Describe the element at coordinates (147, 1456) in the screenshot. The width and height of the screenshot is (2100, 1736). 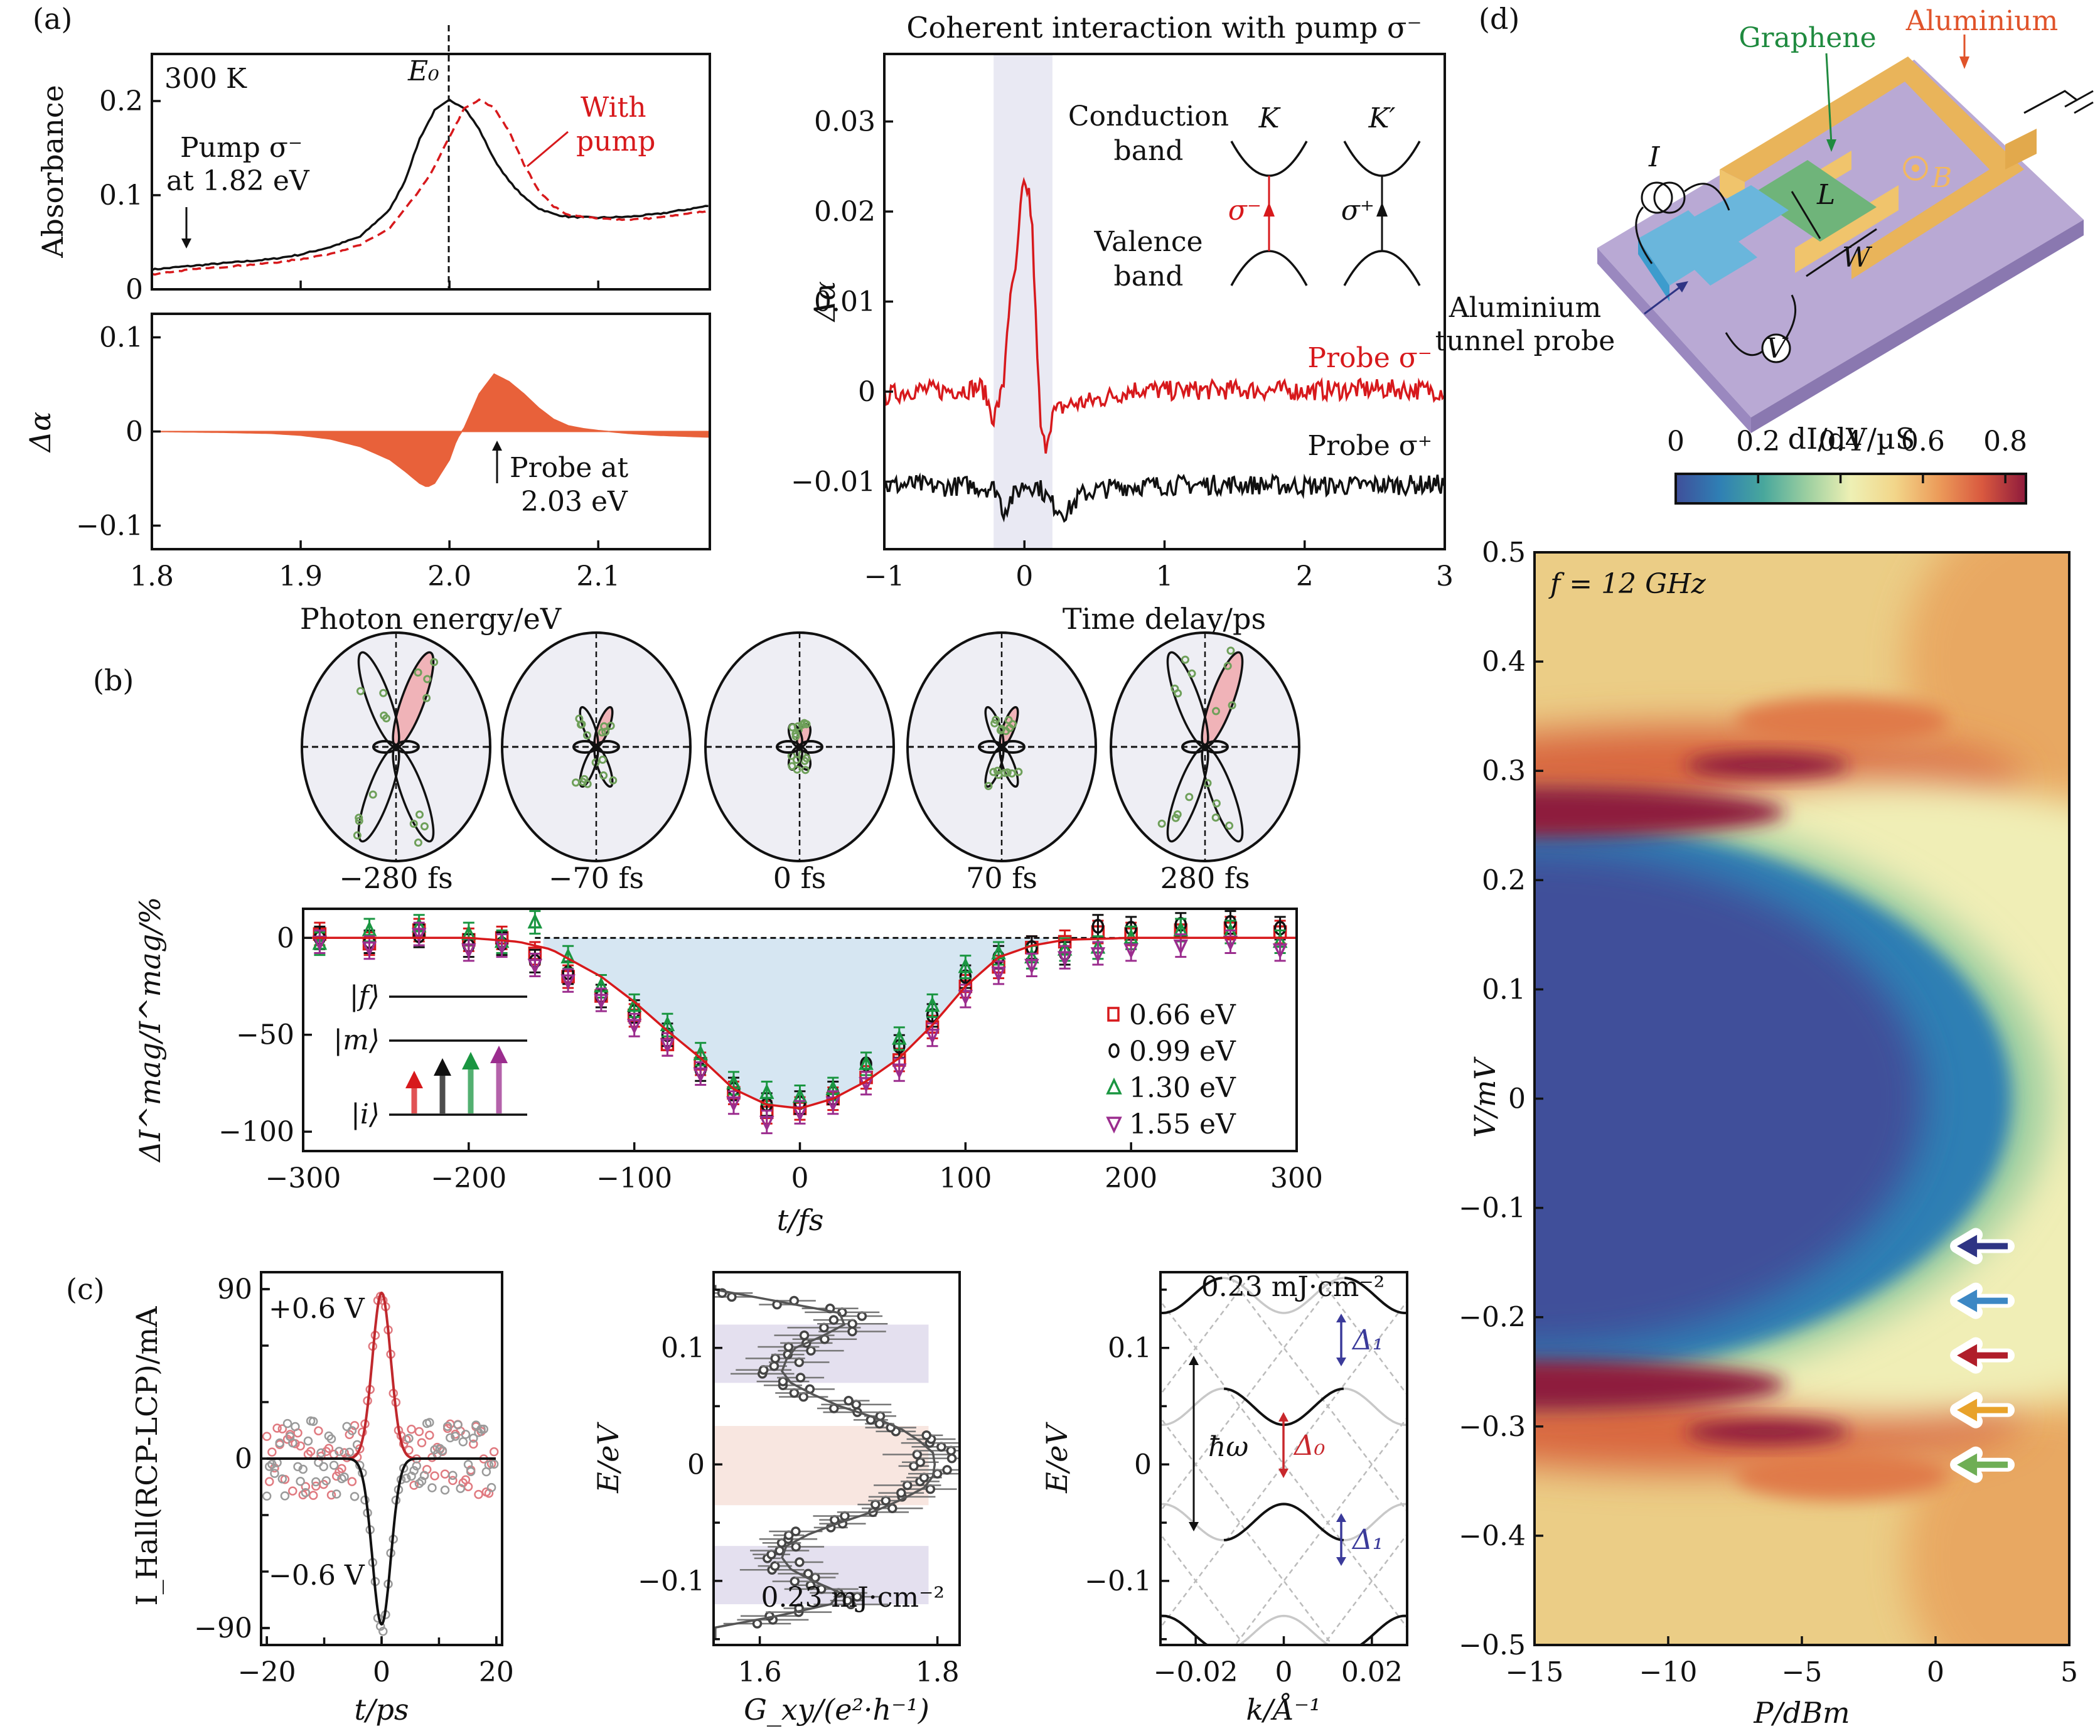
I see `hall-ylabel: I_Hall(RCP-LCP)/mA` at that location.